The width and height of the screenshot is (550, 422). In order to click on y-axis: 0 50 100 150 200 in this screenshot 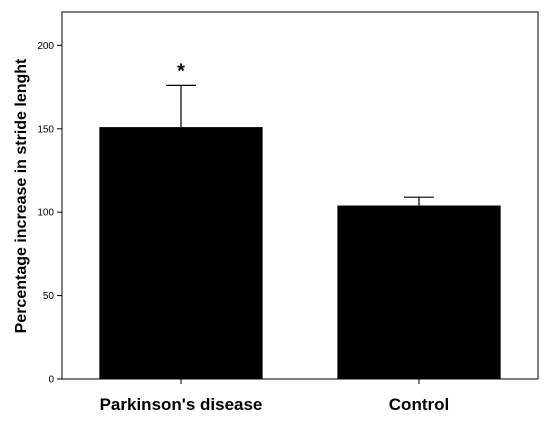, I will do `click(49, 213)`.